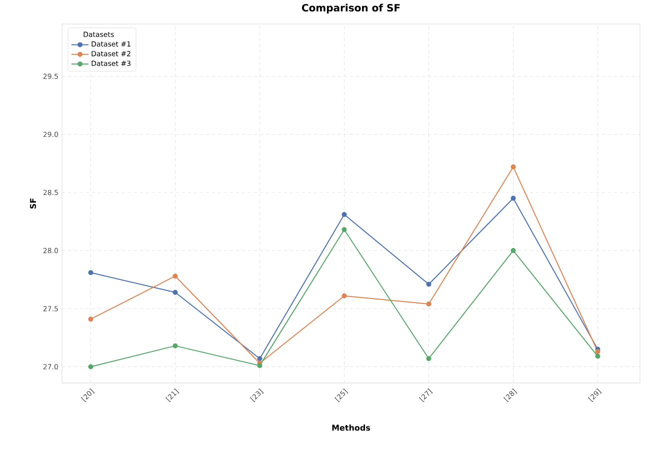 Image resolution: width=647 pixels, height=475 pixels. Describe the element at coordinates (351, 427) in the screenshot. I see `x-axis-title: Methods` at that location.